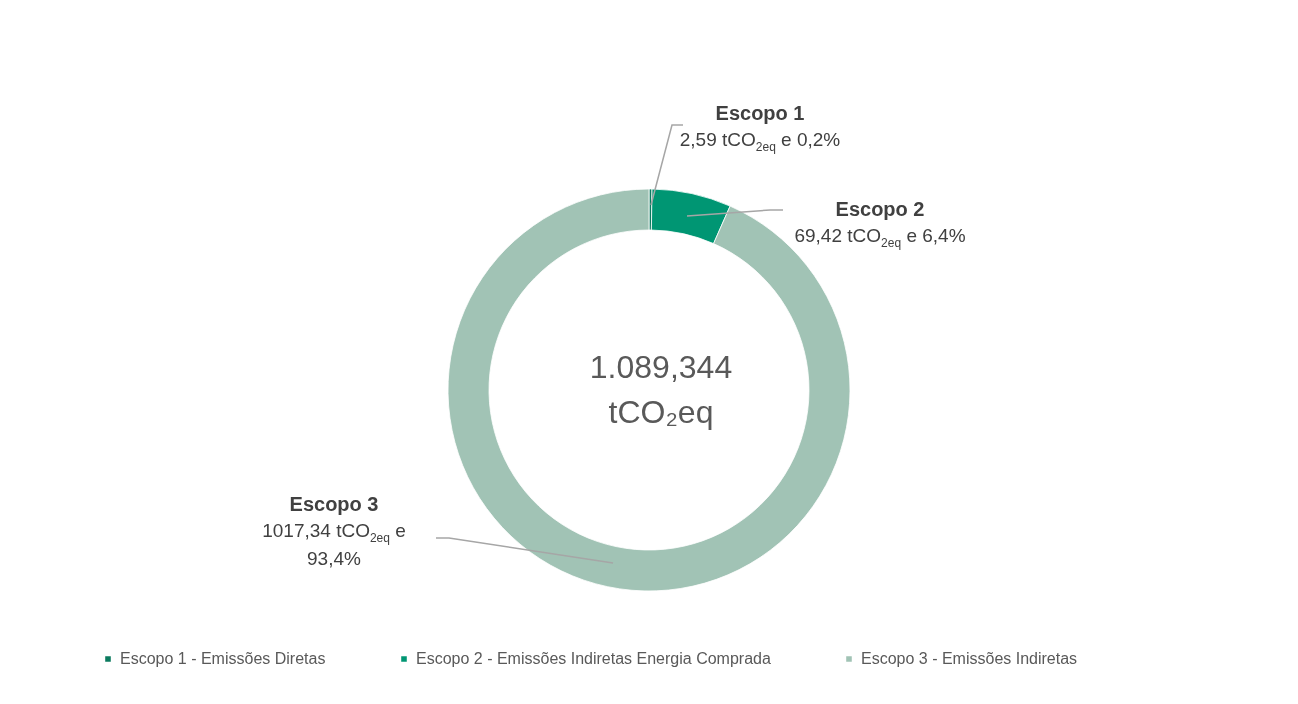 The width and height of the screenshot is (1298, 704). Describe the element at coordinates (593, 658) in the screenshot. I see `legend-label: Escopo 2 - Emissões Indiretas Energia Comprada` at that location.